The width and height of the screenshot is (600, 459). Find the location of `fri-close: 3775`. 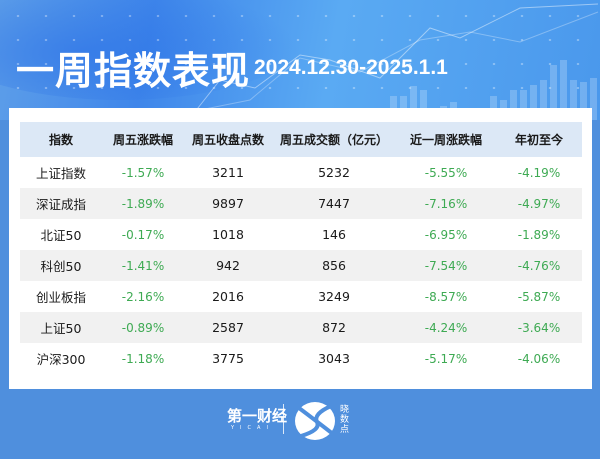

fri-close: 3775 is located at coordinates (228, 358).